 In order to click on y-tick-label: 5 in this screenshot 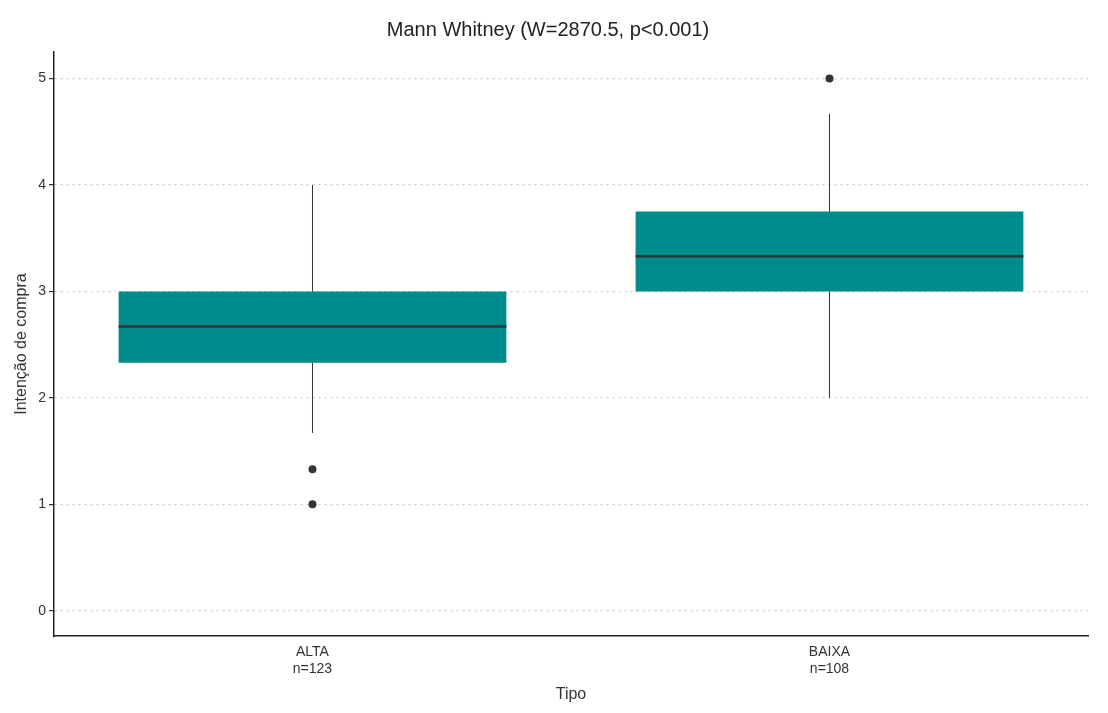, I will do `click(42, 77)`.